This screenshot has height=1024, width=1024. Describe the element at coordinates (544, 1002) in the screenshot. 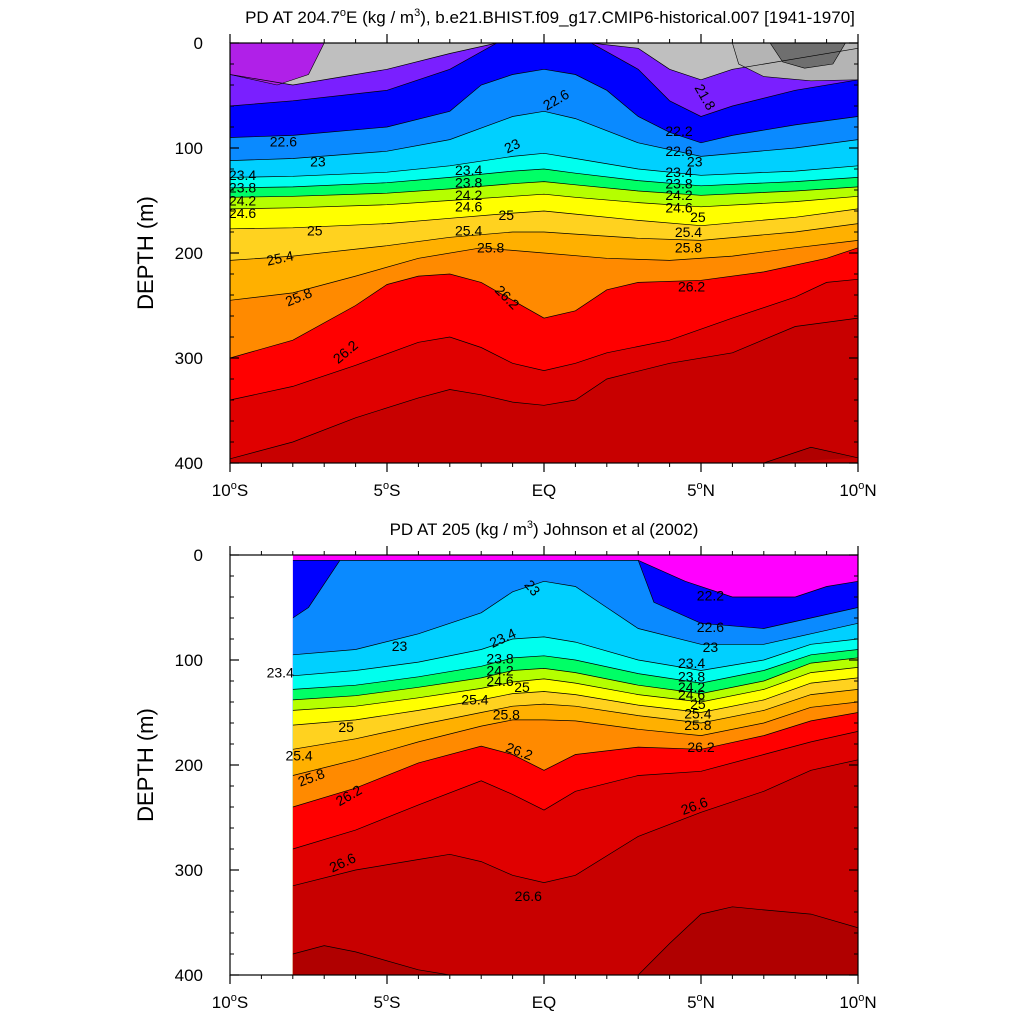

I see `x-tick-label: EQ` at that location.